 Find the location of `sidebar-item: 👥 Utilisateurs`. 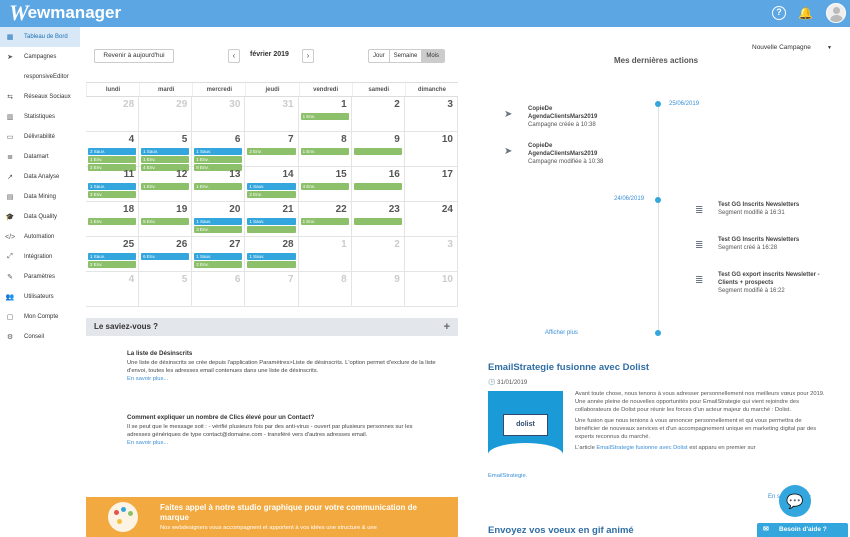

sidebar-item: 👥 Utilisateurs is located at coordinates (40, 297).